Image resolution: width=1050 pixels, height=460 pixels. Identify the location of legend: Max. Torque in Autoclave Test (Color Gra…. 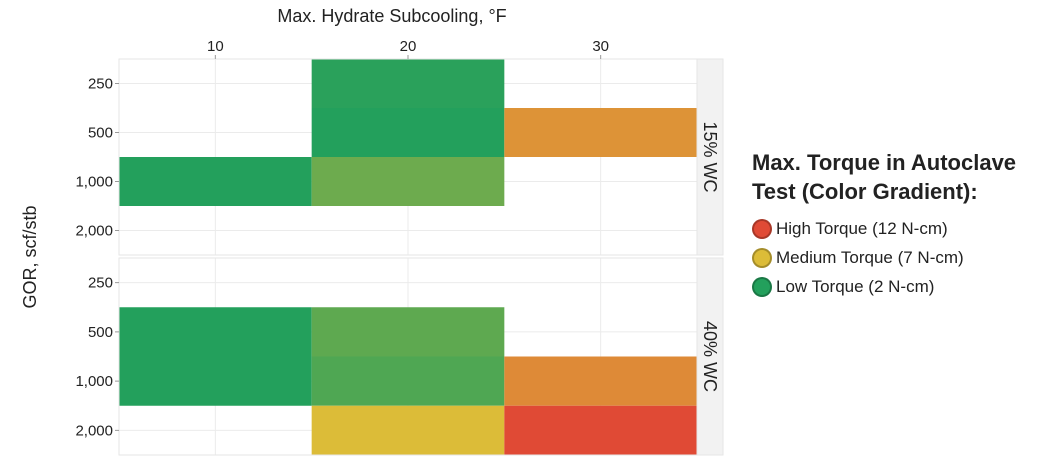
(897, 224).